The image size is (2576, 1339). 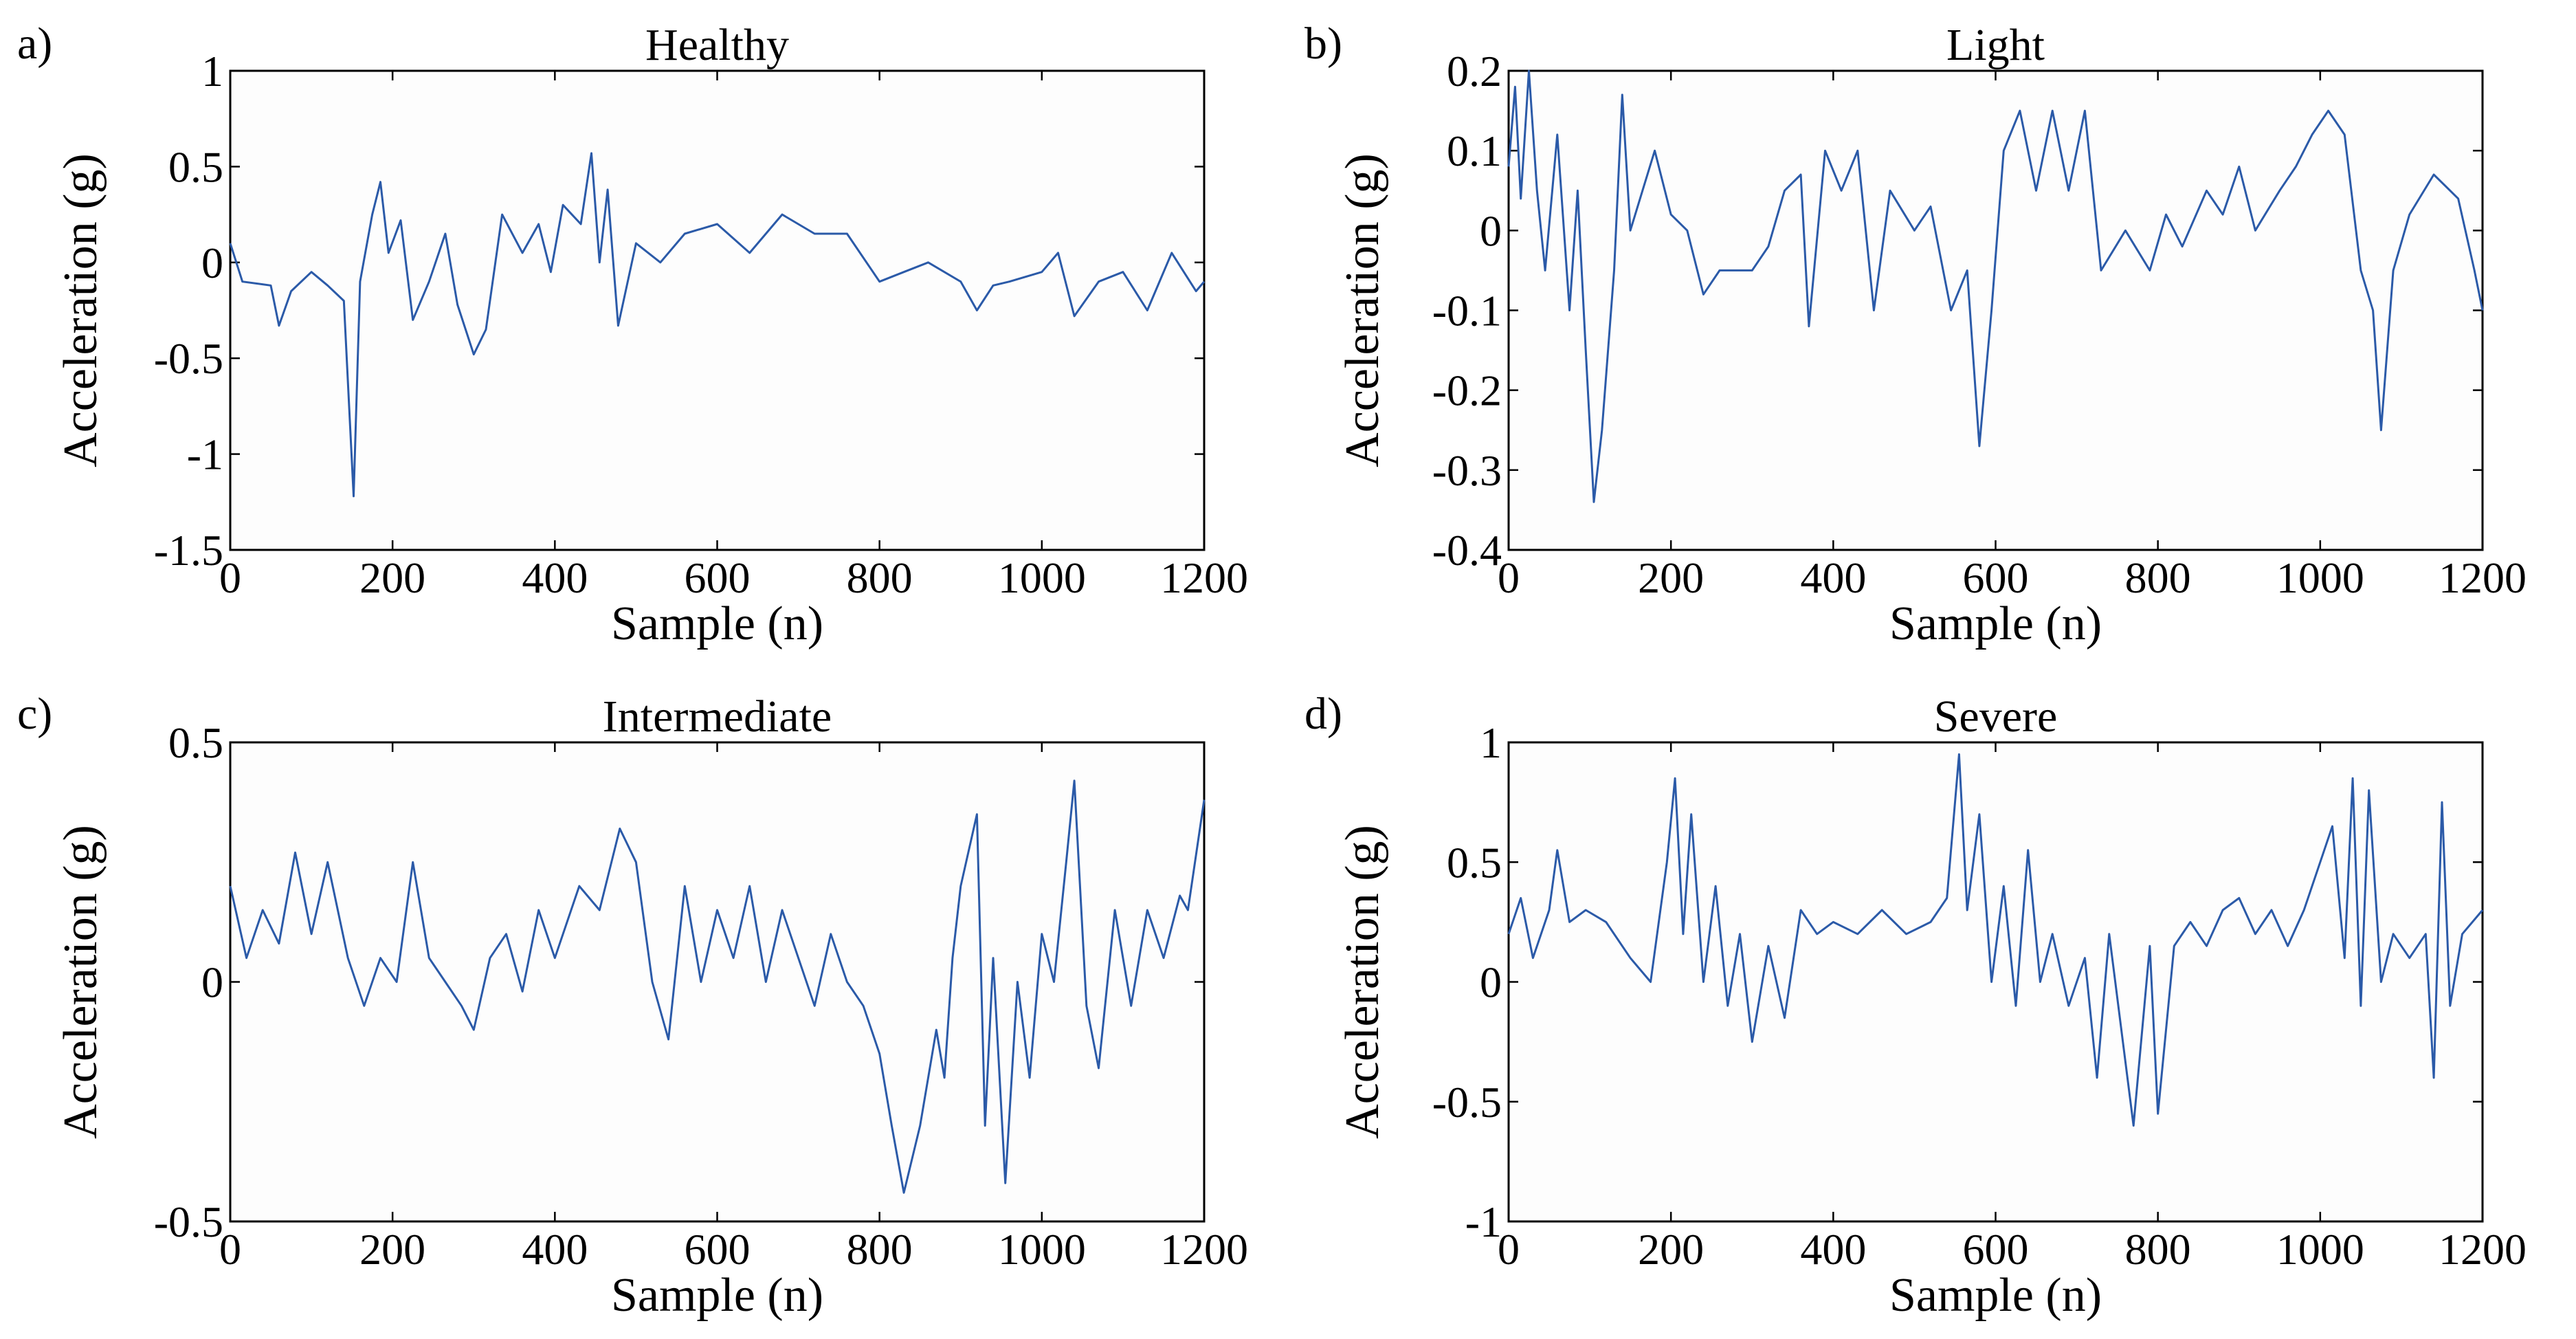 I want to click on panel-title: Intermediate, so click(x=718, y=716).